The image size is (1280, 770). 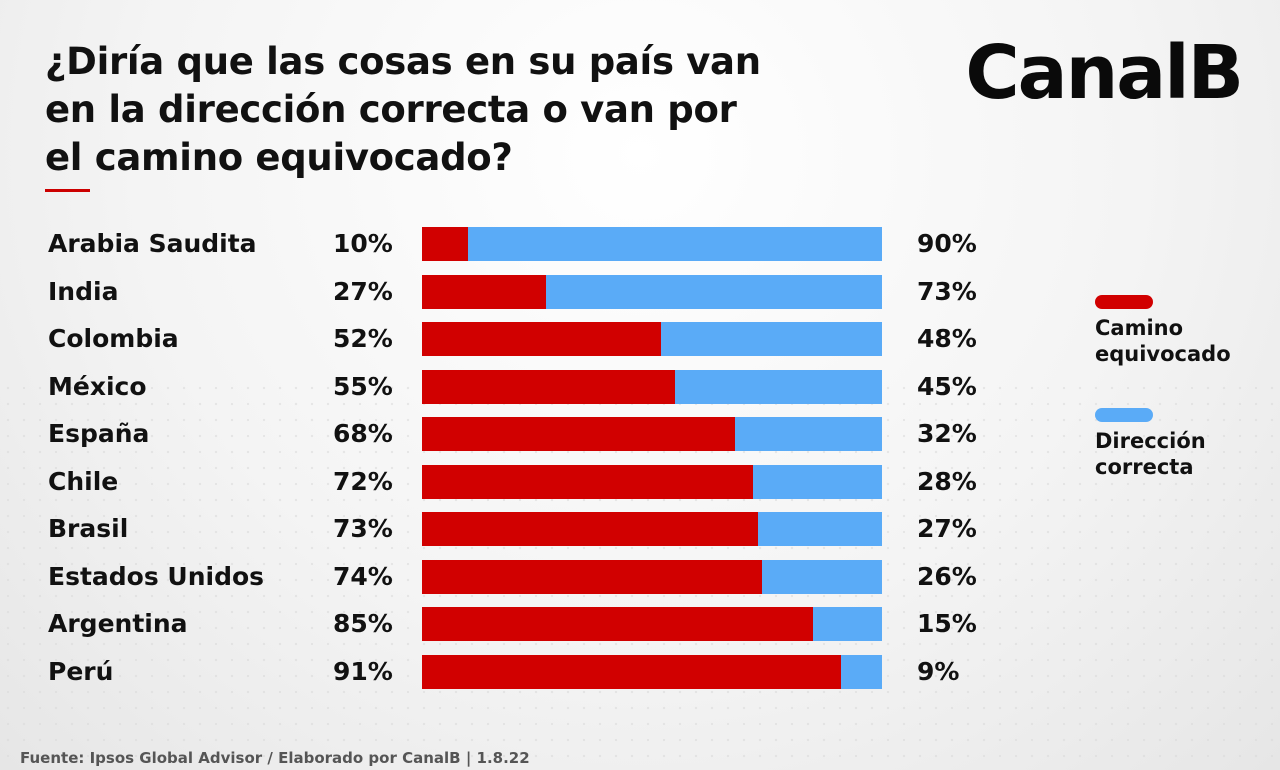 What do you see at coordinates (152, 243) in the screenshot?
I see `category-label: Arabia Saudita` at bounding box center [152, 243].